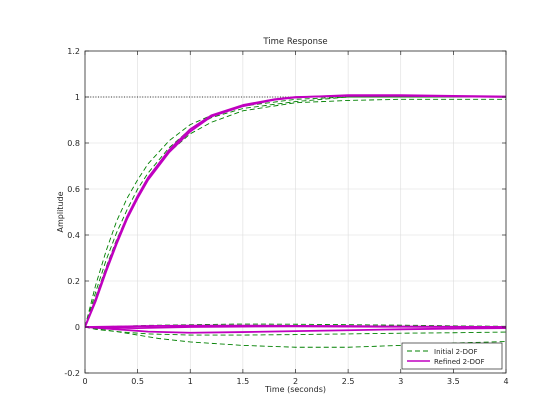 The width and height of the screenshot is (560, 420). Describe the element at coordinates (400, 381) in the screenshot. I see `x-tick-label: 3` at that location.